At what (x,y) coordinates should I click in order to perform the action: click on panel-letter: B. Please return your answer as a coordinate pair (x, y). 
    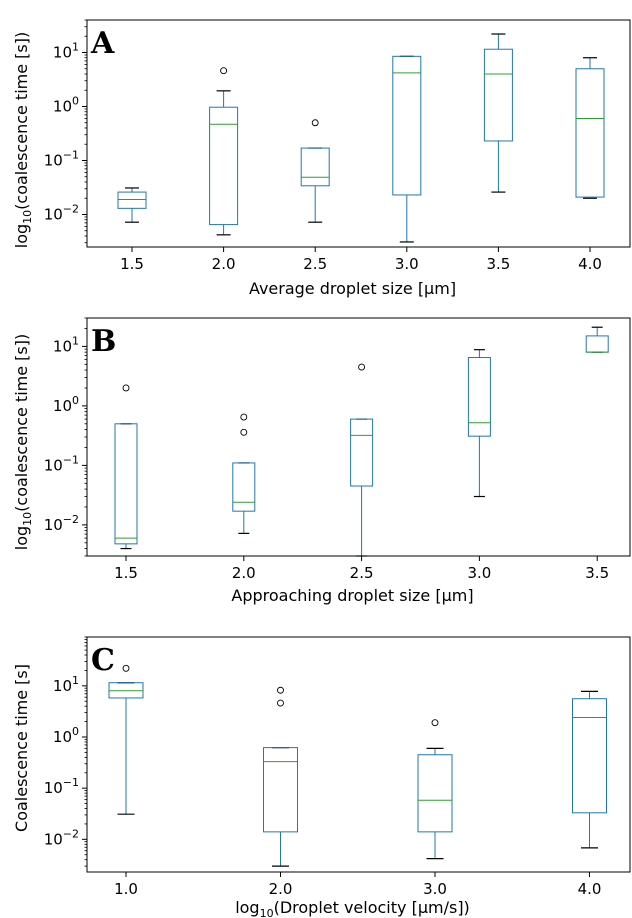
    Looking at the image, I should click on (103, 341).